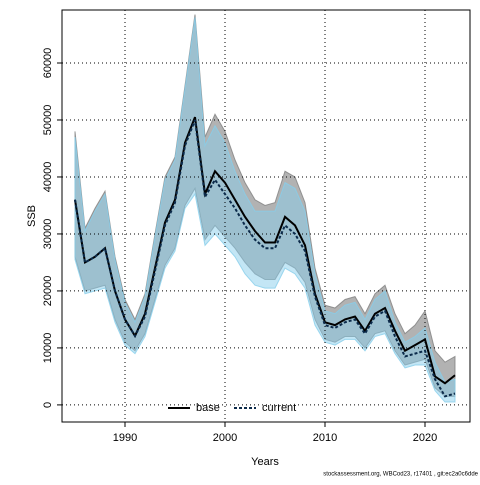 The width and height of the screenshot is (480, 485). What do you see at coordinates (32, 216) in the screenshot?
I see `y-axis-label: SSB` at bounding box center [32, 216].